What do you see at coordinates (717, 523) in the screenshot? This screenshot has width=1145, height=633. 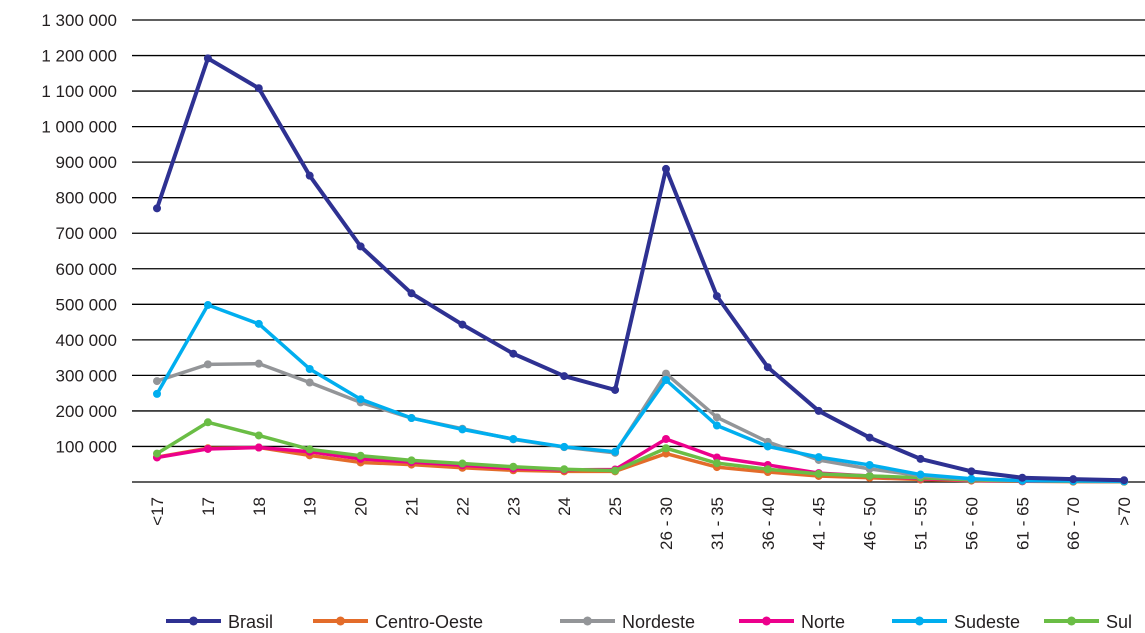 I see `x-tick-label: 31 - 35` at bounding box center [717, 523].